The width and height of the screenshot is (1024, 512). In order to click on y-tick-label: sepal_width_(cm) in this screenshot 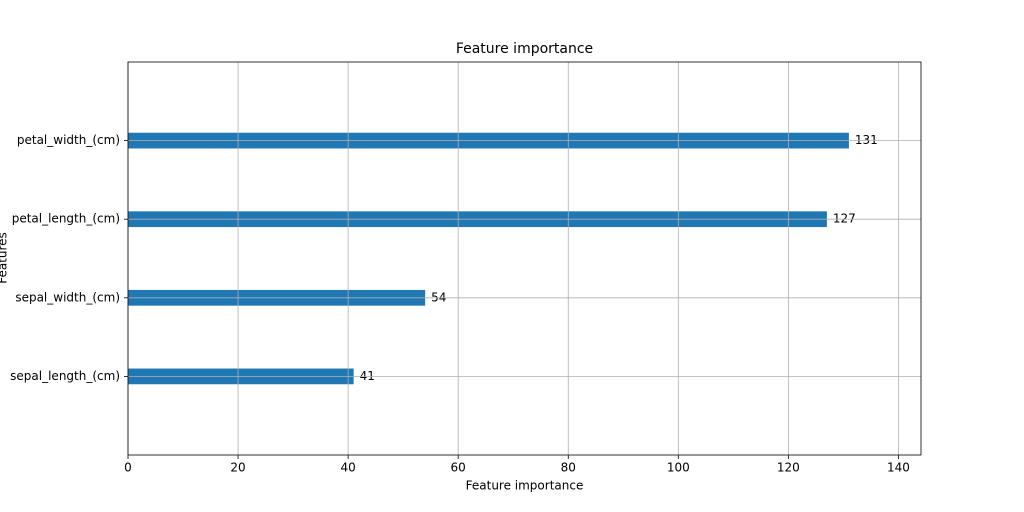, I will do `click(67, 297)`.